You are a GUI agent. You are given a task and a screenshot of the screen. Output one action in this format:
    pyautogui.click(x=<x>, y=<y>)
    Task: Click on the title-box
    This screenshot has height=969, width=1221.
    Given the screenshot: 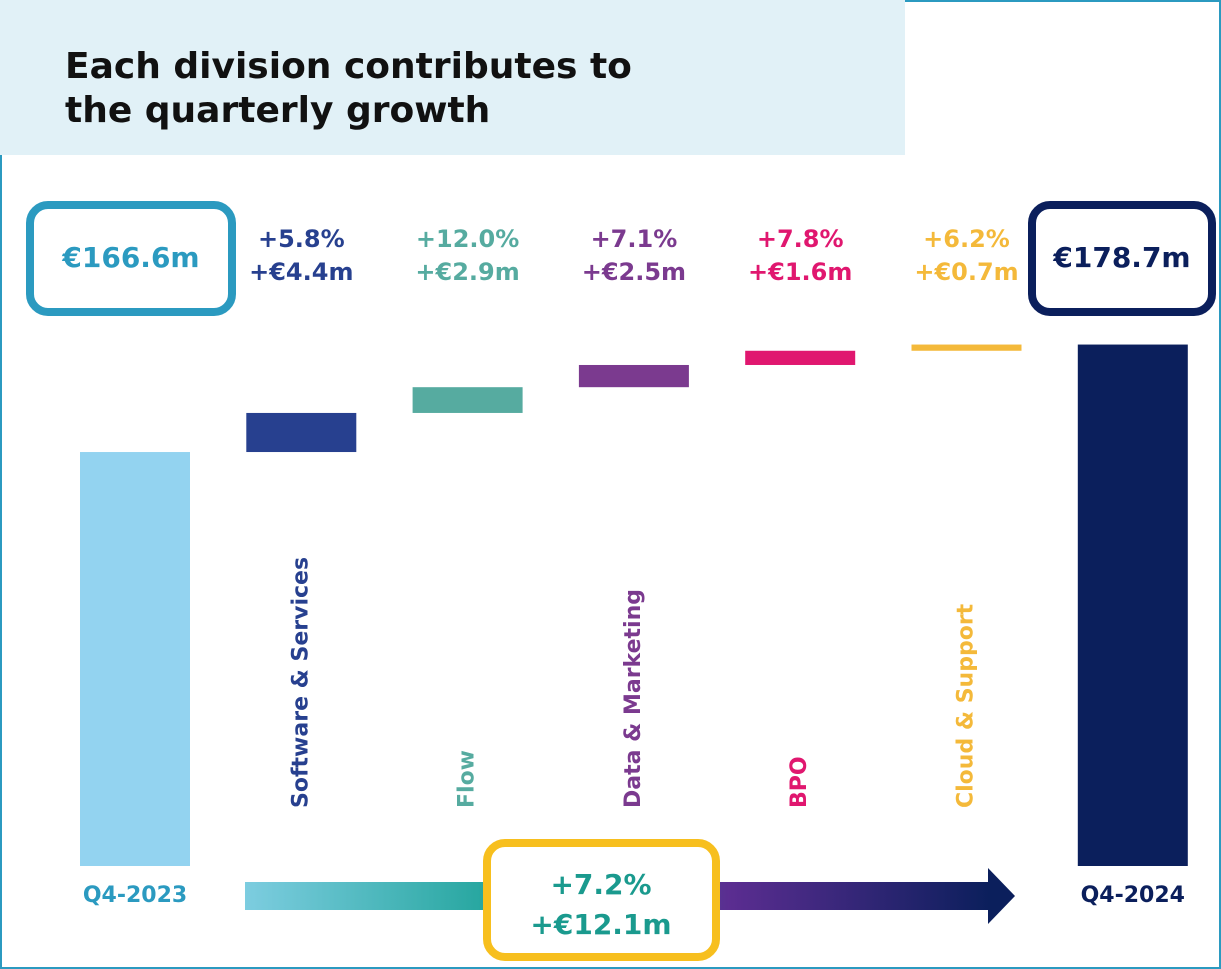 What is the action you would take?
    pyautogui.click(x=452, y=77)
    